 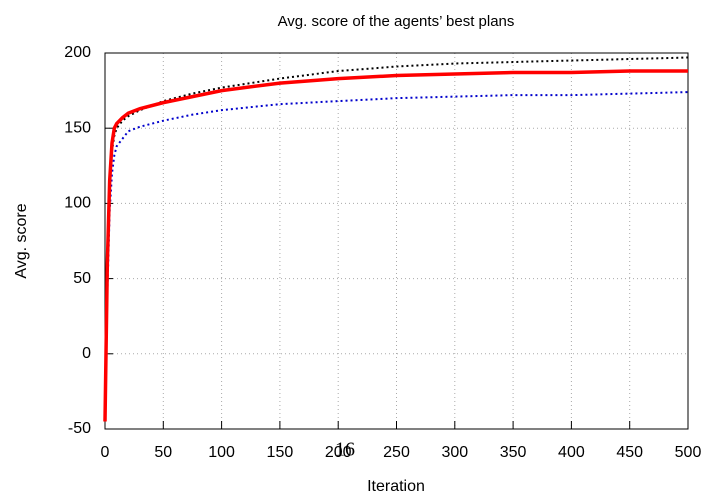 I want to click on page-number: 16, so click(x=345, y=450).